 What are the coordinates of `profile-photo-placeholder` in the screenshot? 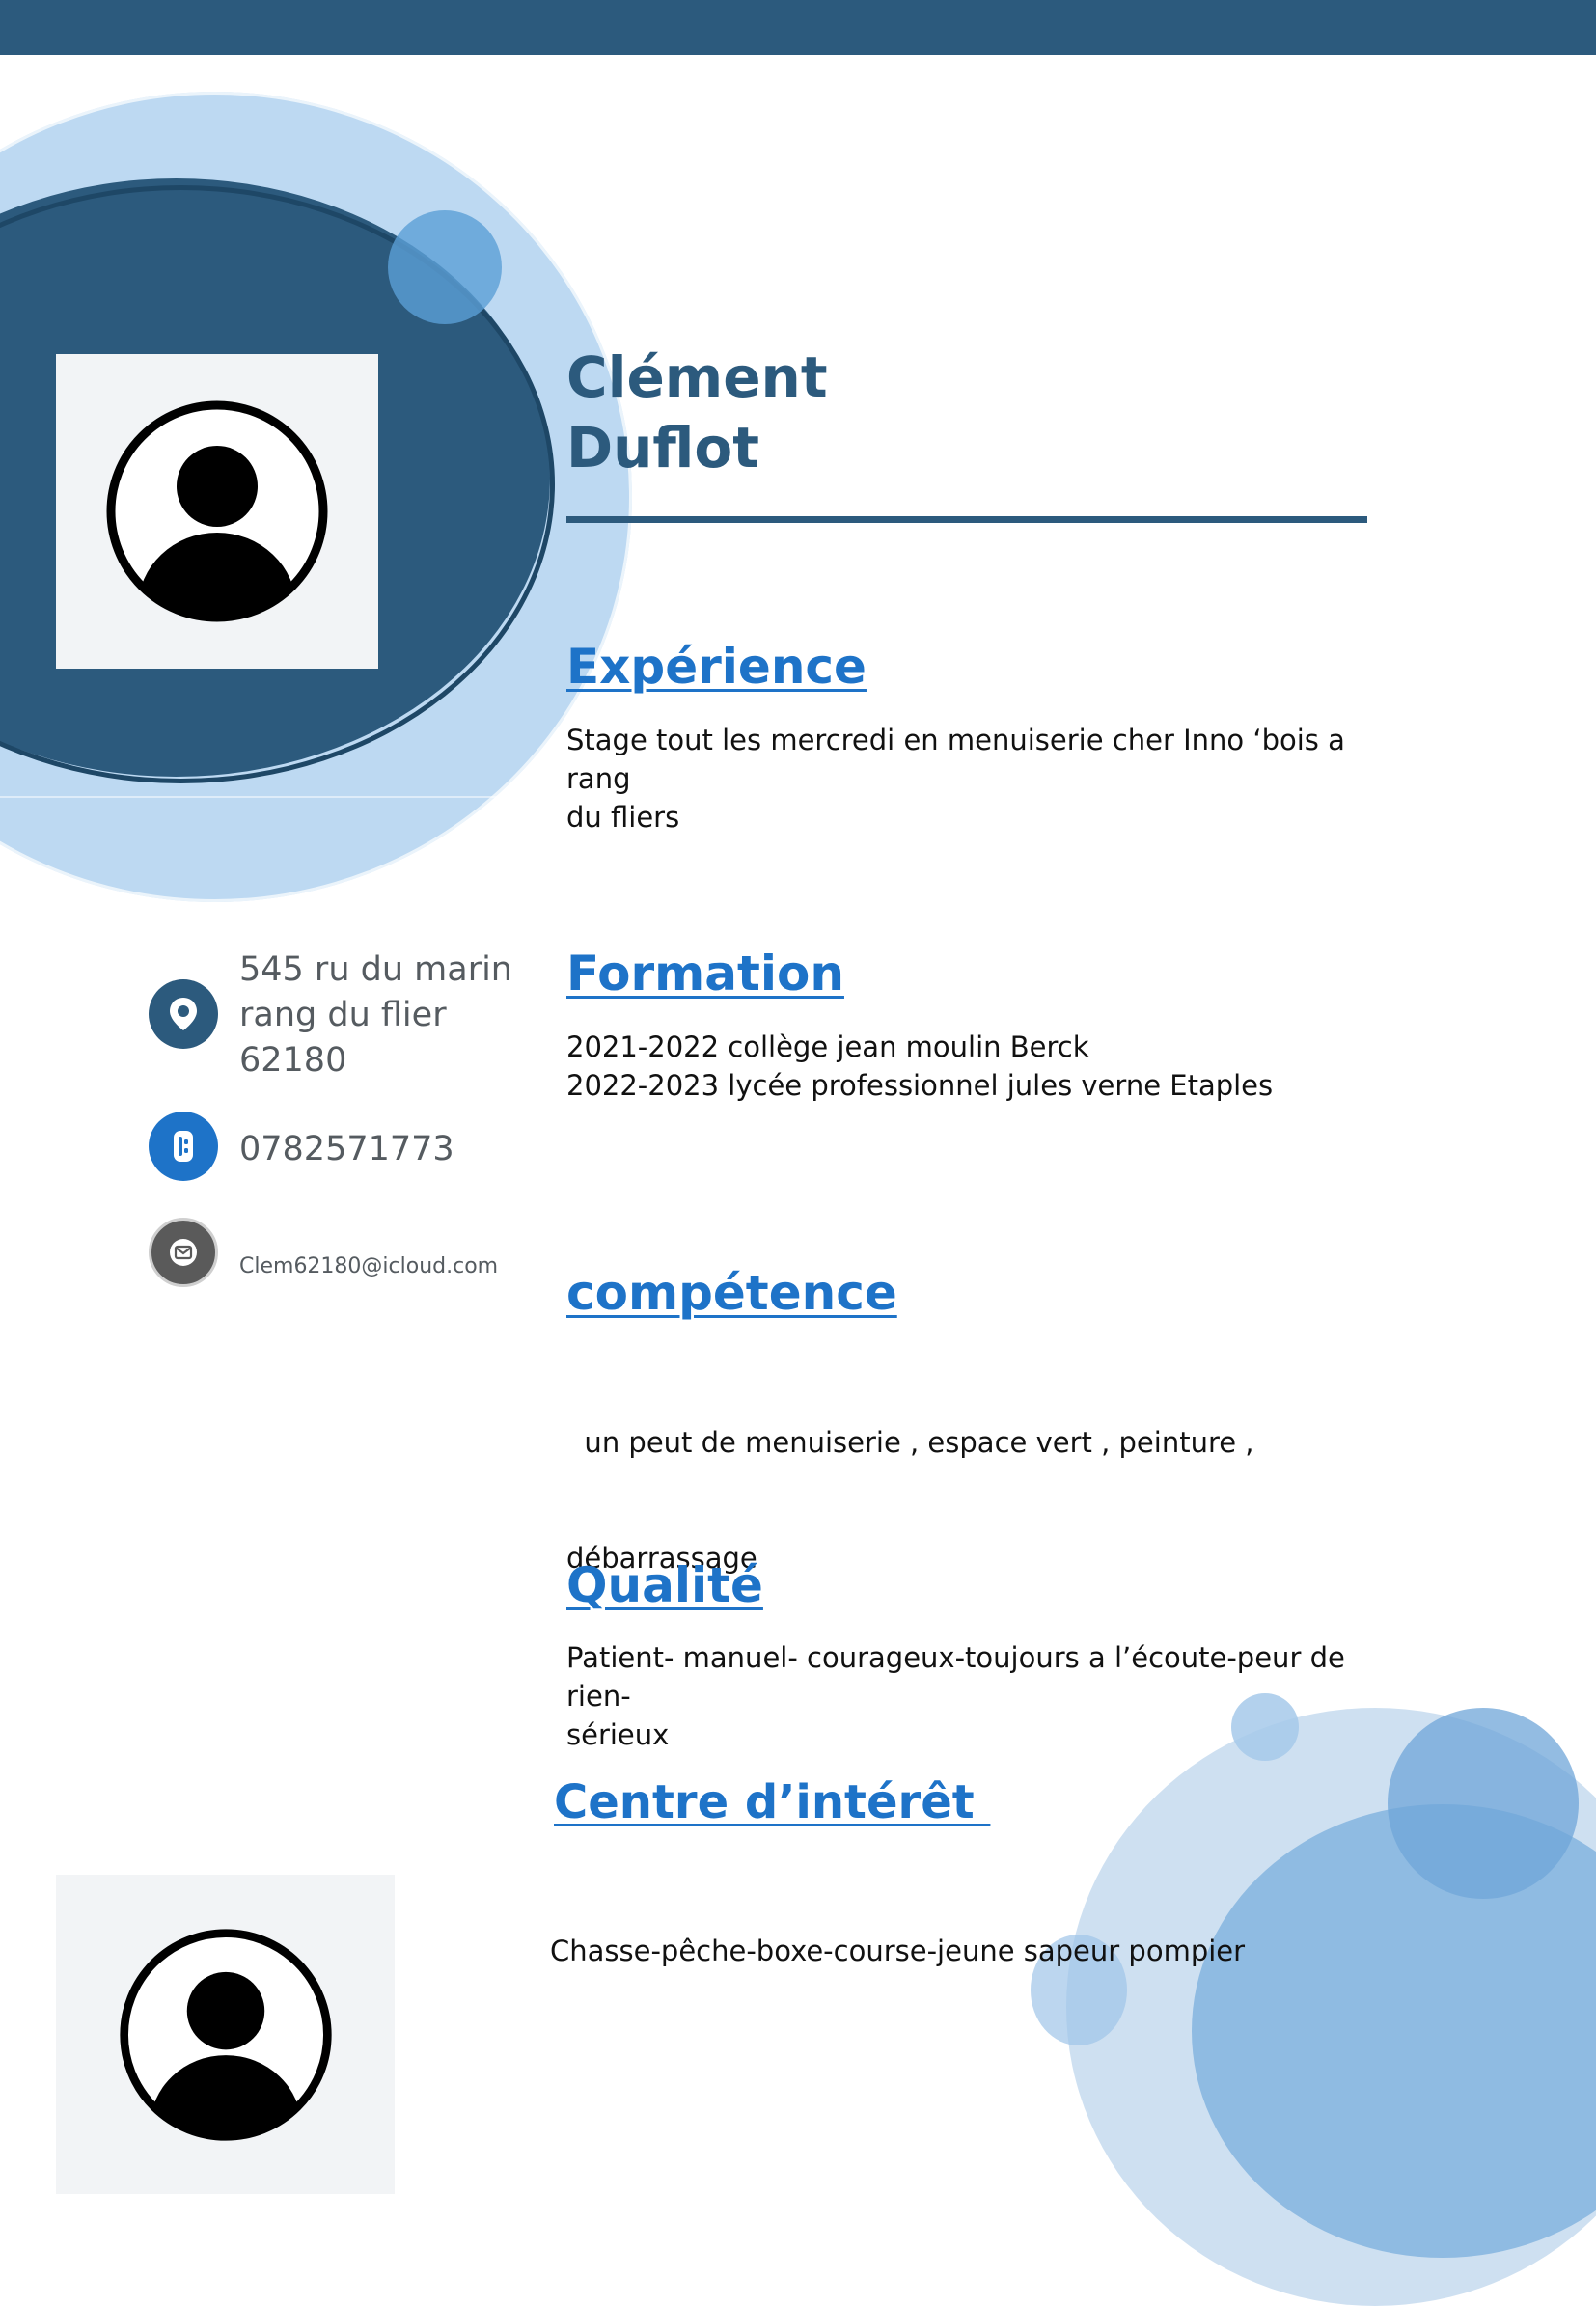 It's located at (217, 511).